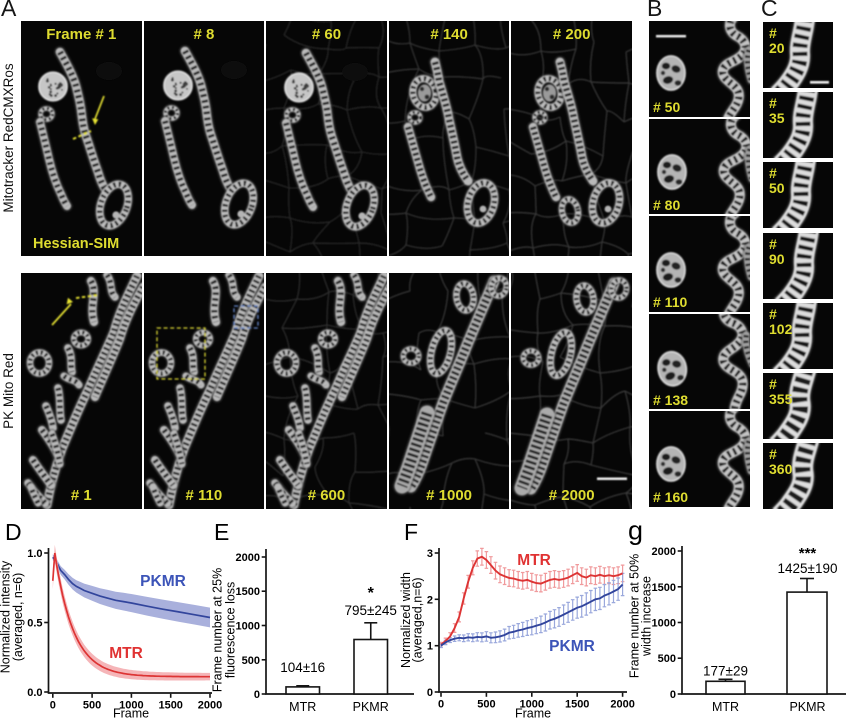 The image size is (850, 724). What do you see at coordinates (302, 667) in the screenshot?
I see `svg-text: 104±16` at bounding box center [302, 667].